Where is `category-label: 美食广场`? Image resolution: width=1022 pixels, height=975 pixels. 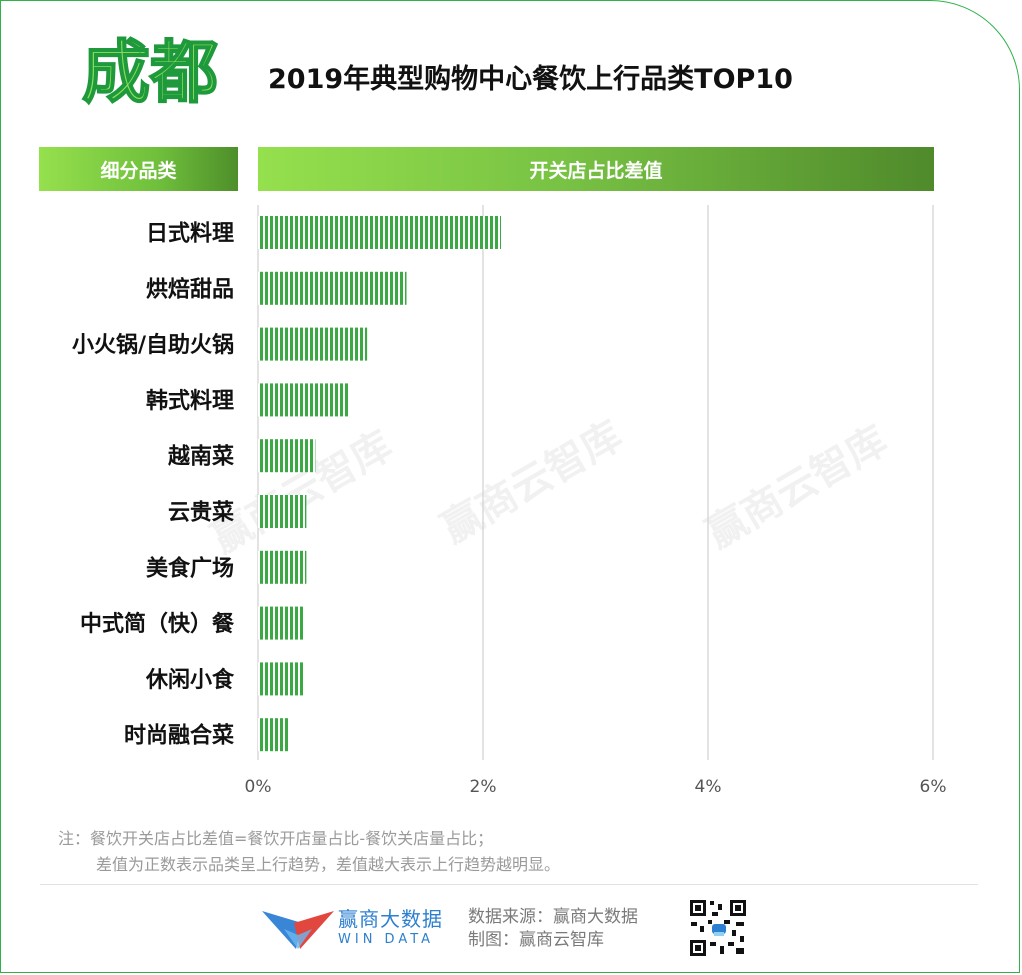 category-label: 美食广场 is located at coordinates (190, 568).